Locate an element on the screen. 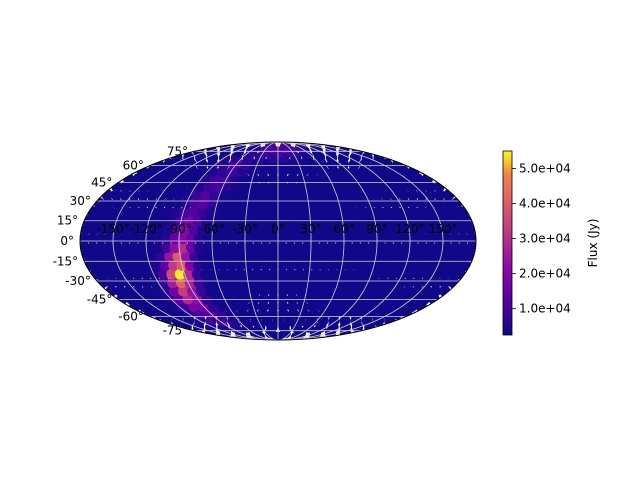 The width and height of the screenshot is (640, 480). longitude-label: 120° is located at coordinates (410, 229).